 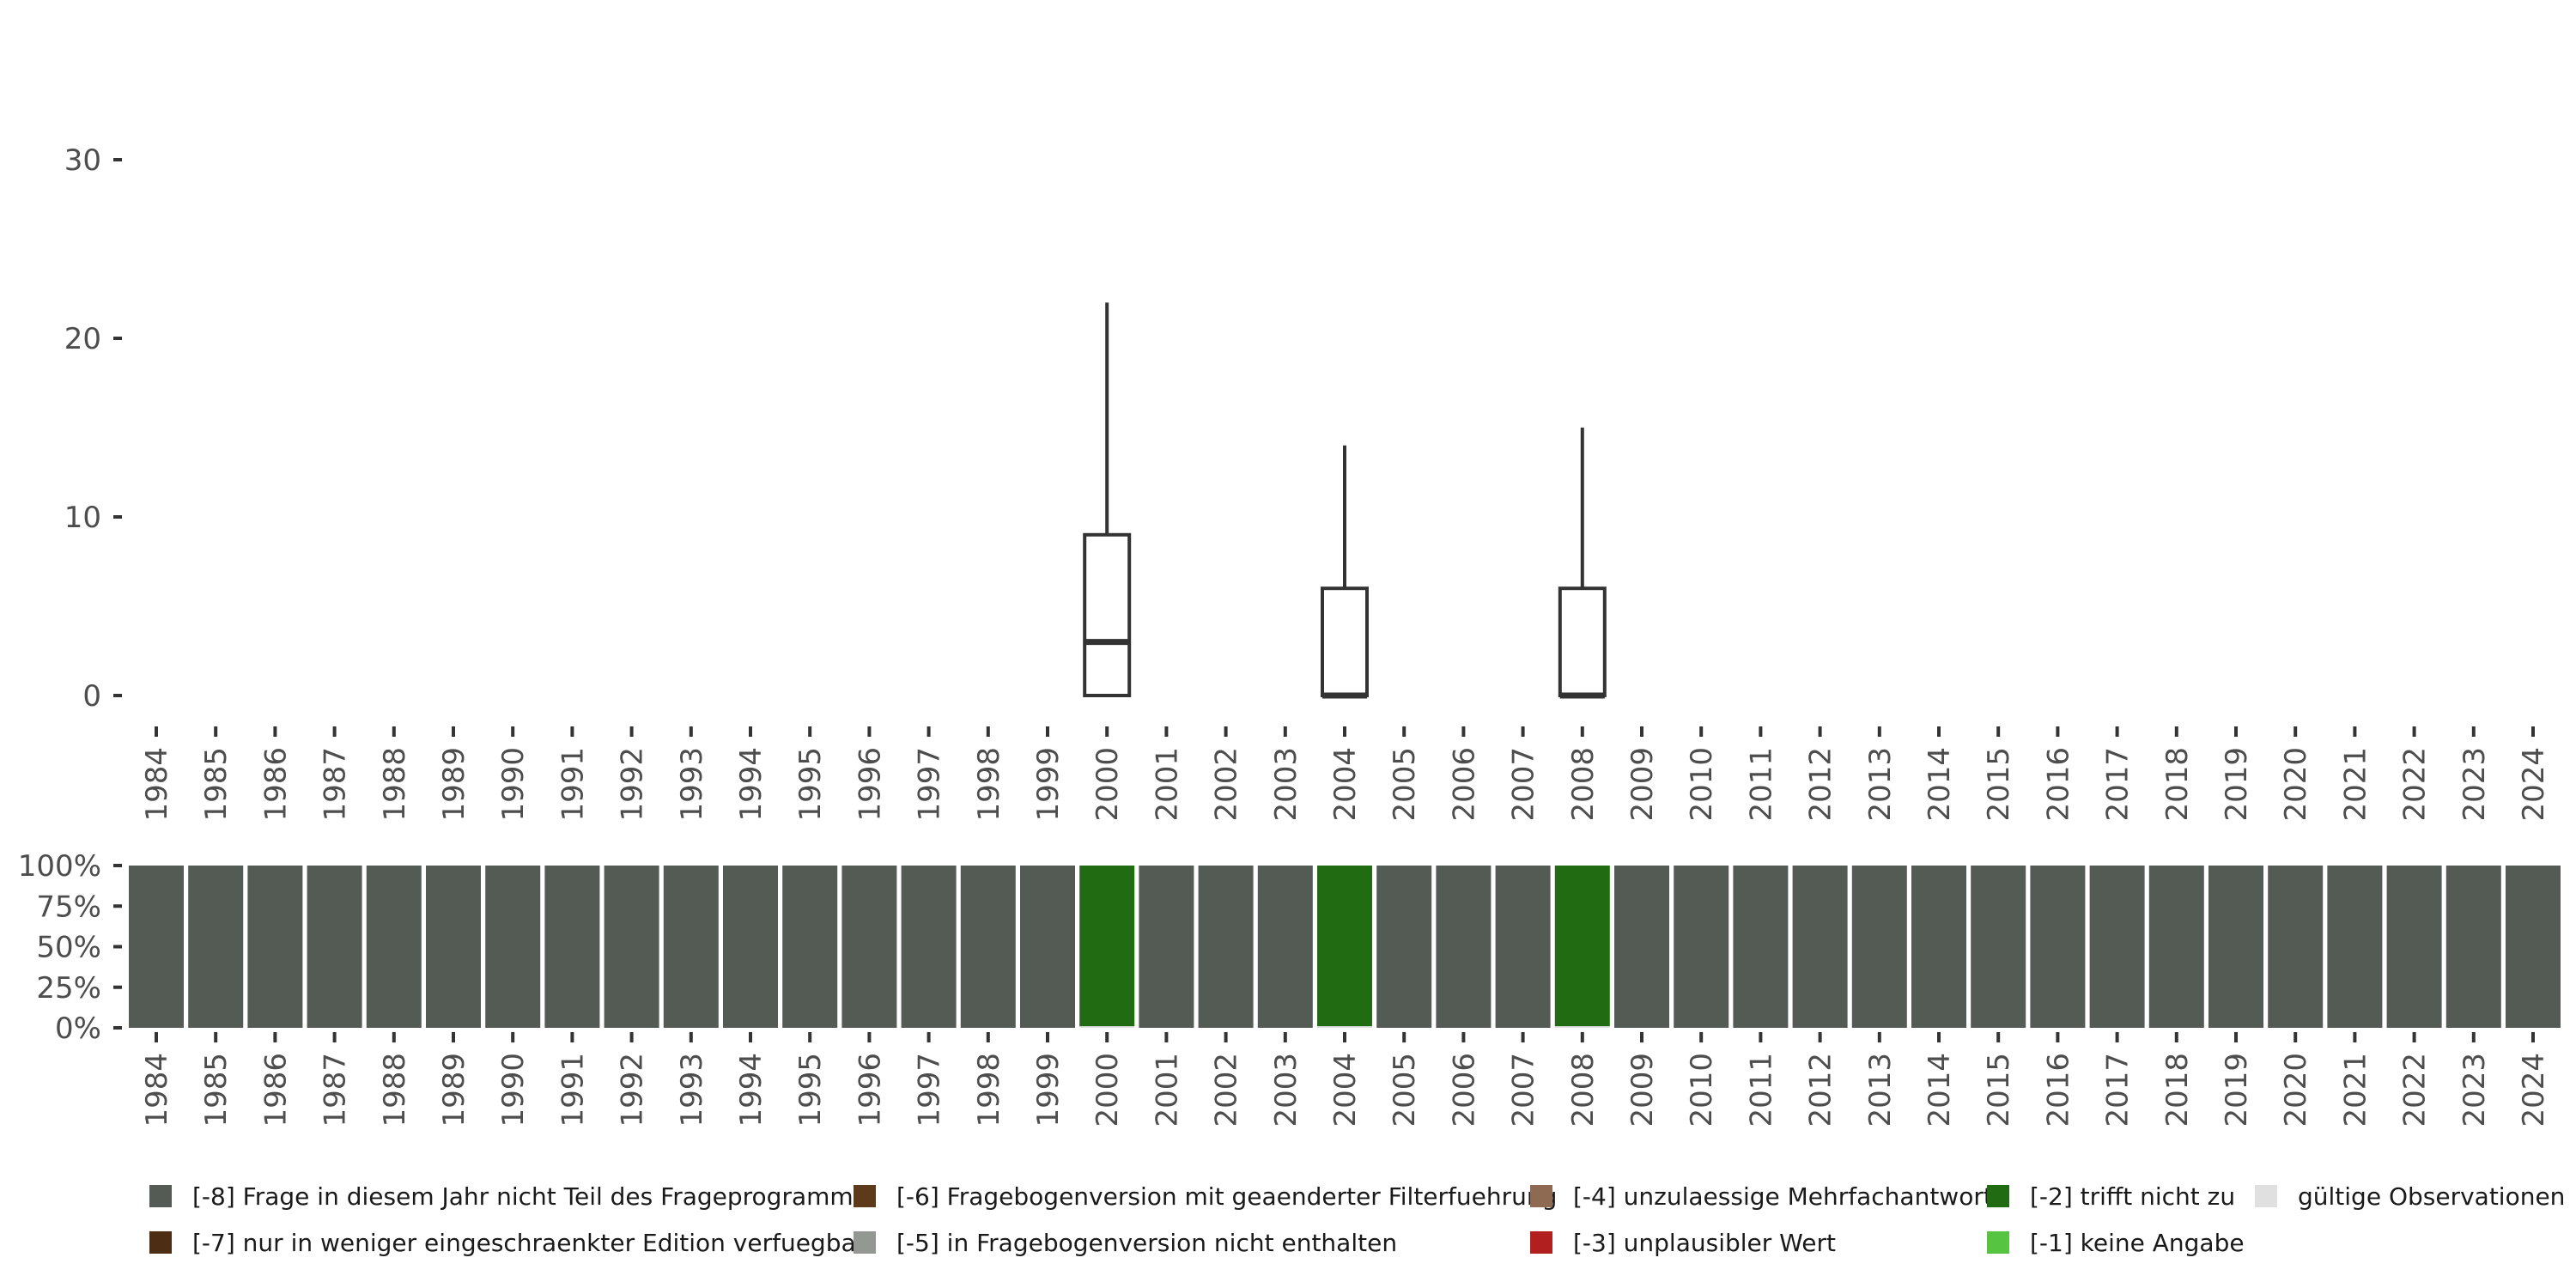 What do you see at coordinates (1345, 1090) in the screenshot?
I see `bar-x-tick-label: 2004` at bounding box center [1345, 1090].